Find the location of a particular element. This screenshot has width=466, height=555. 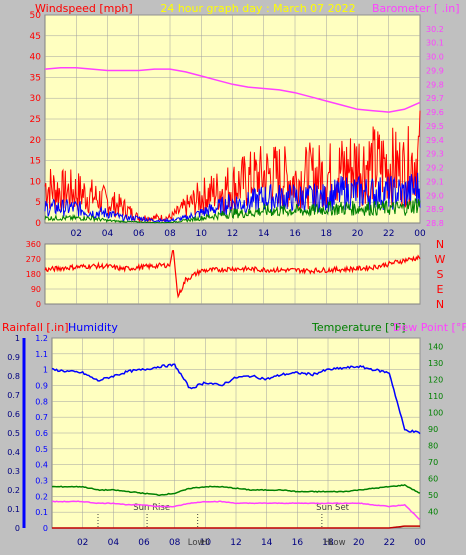

wind-y-ticks: 0 5 10 15 20 25 30 35 40 45 50 is located at coordinates (36, 120).